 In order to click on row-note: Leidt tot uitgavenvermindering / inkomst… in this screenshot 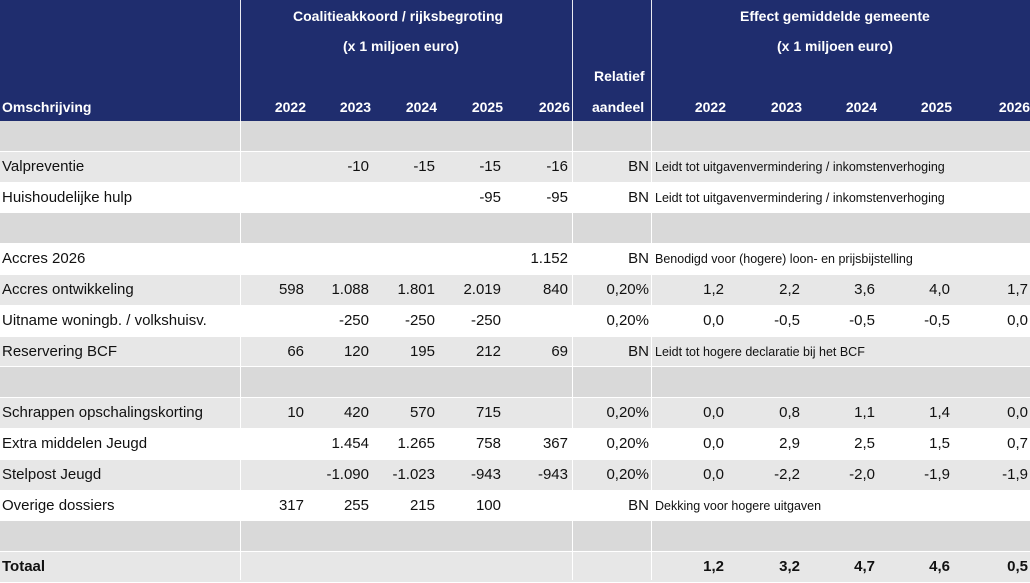, I will do `click(800, 166)`.